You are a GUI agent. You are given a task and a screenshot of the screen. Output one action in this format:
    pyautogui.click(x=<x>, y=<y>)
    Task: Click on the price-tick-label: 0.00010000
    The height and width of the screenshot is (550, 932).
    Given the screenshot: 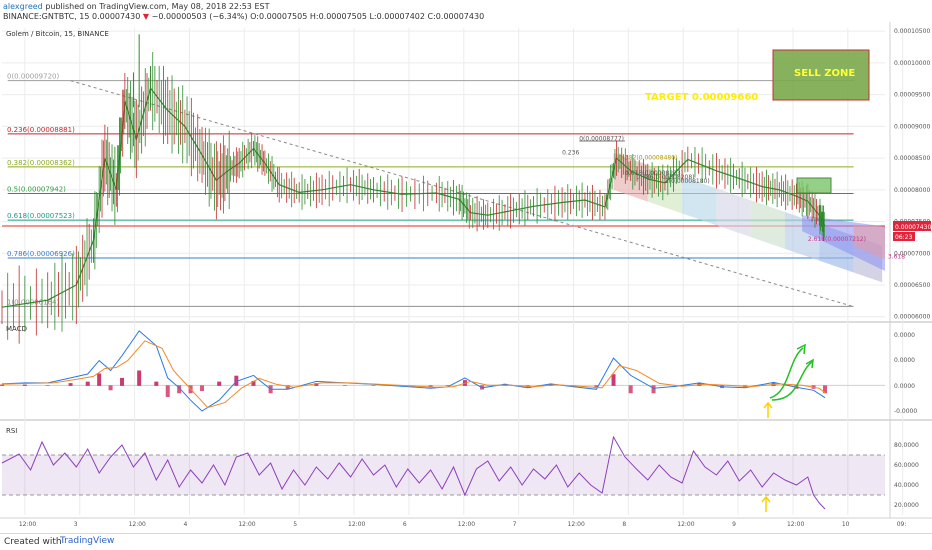 What is the action you would take?
    pyautogui.click(x=912, y=63)
    